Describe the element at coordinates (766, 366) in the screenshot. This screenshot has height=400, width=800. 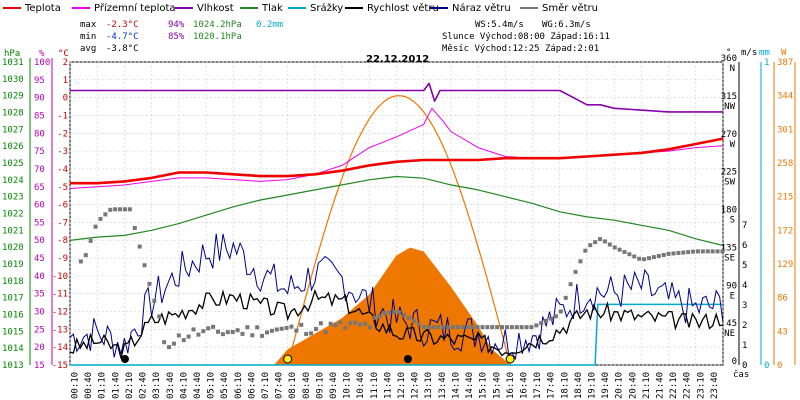
I see `tick-mm: 0` at that location.